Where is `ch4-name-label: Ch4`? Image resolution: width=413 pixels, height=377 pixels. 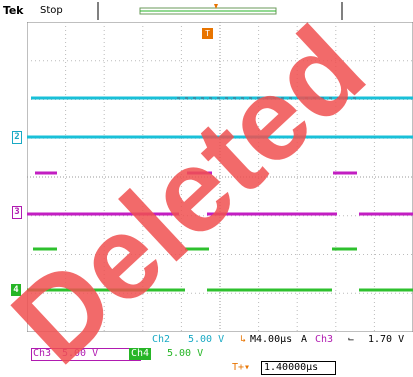
ch4-name-label: Ch4 is located at coordinates (140, 354).